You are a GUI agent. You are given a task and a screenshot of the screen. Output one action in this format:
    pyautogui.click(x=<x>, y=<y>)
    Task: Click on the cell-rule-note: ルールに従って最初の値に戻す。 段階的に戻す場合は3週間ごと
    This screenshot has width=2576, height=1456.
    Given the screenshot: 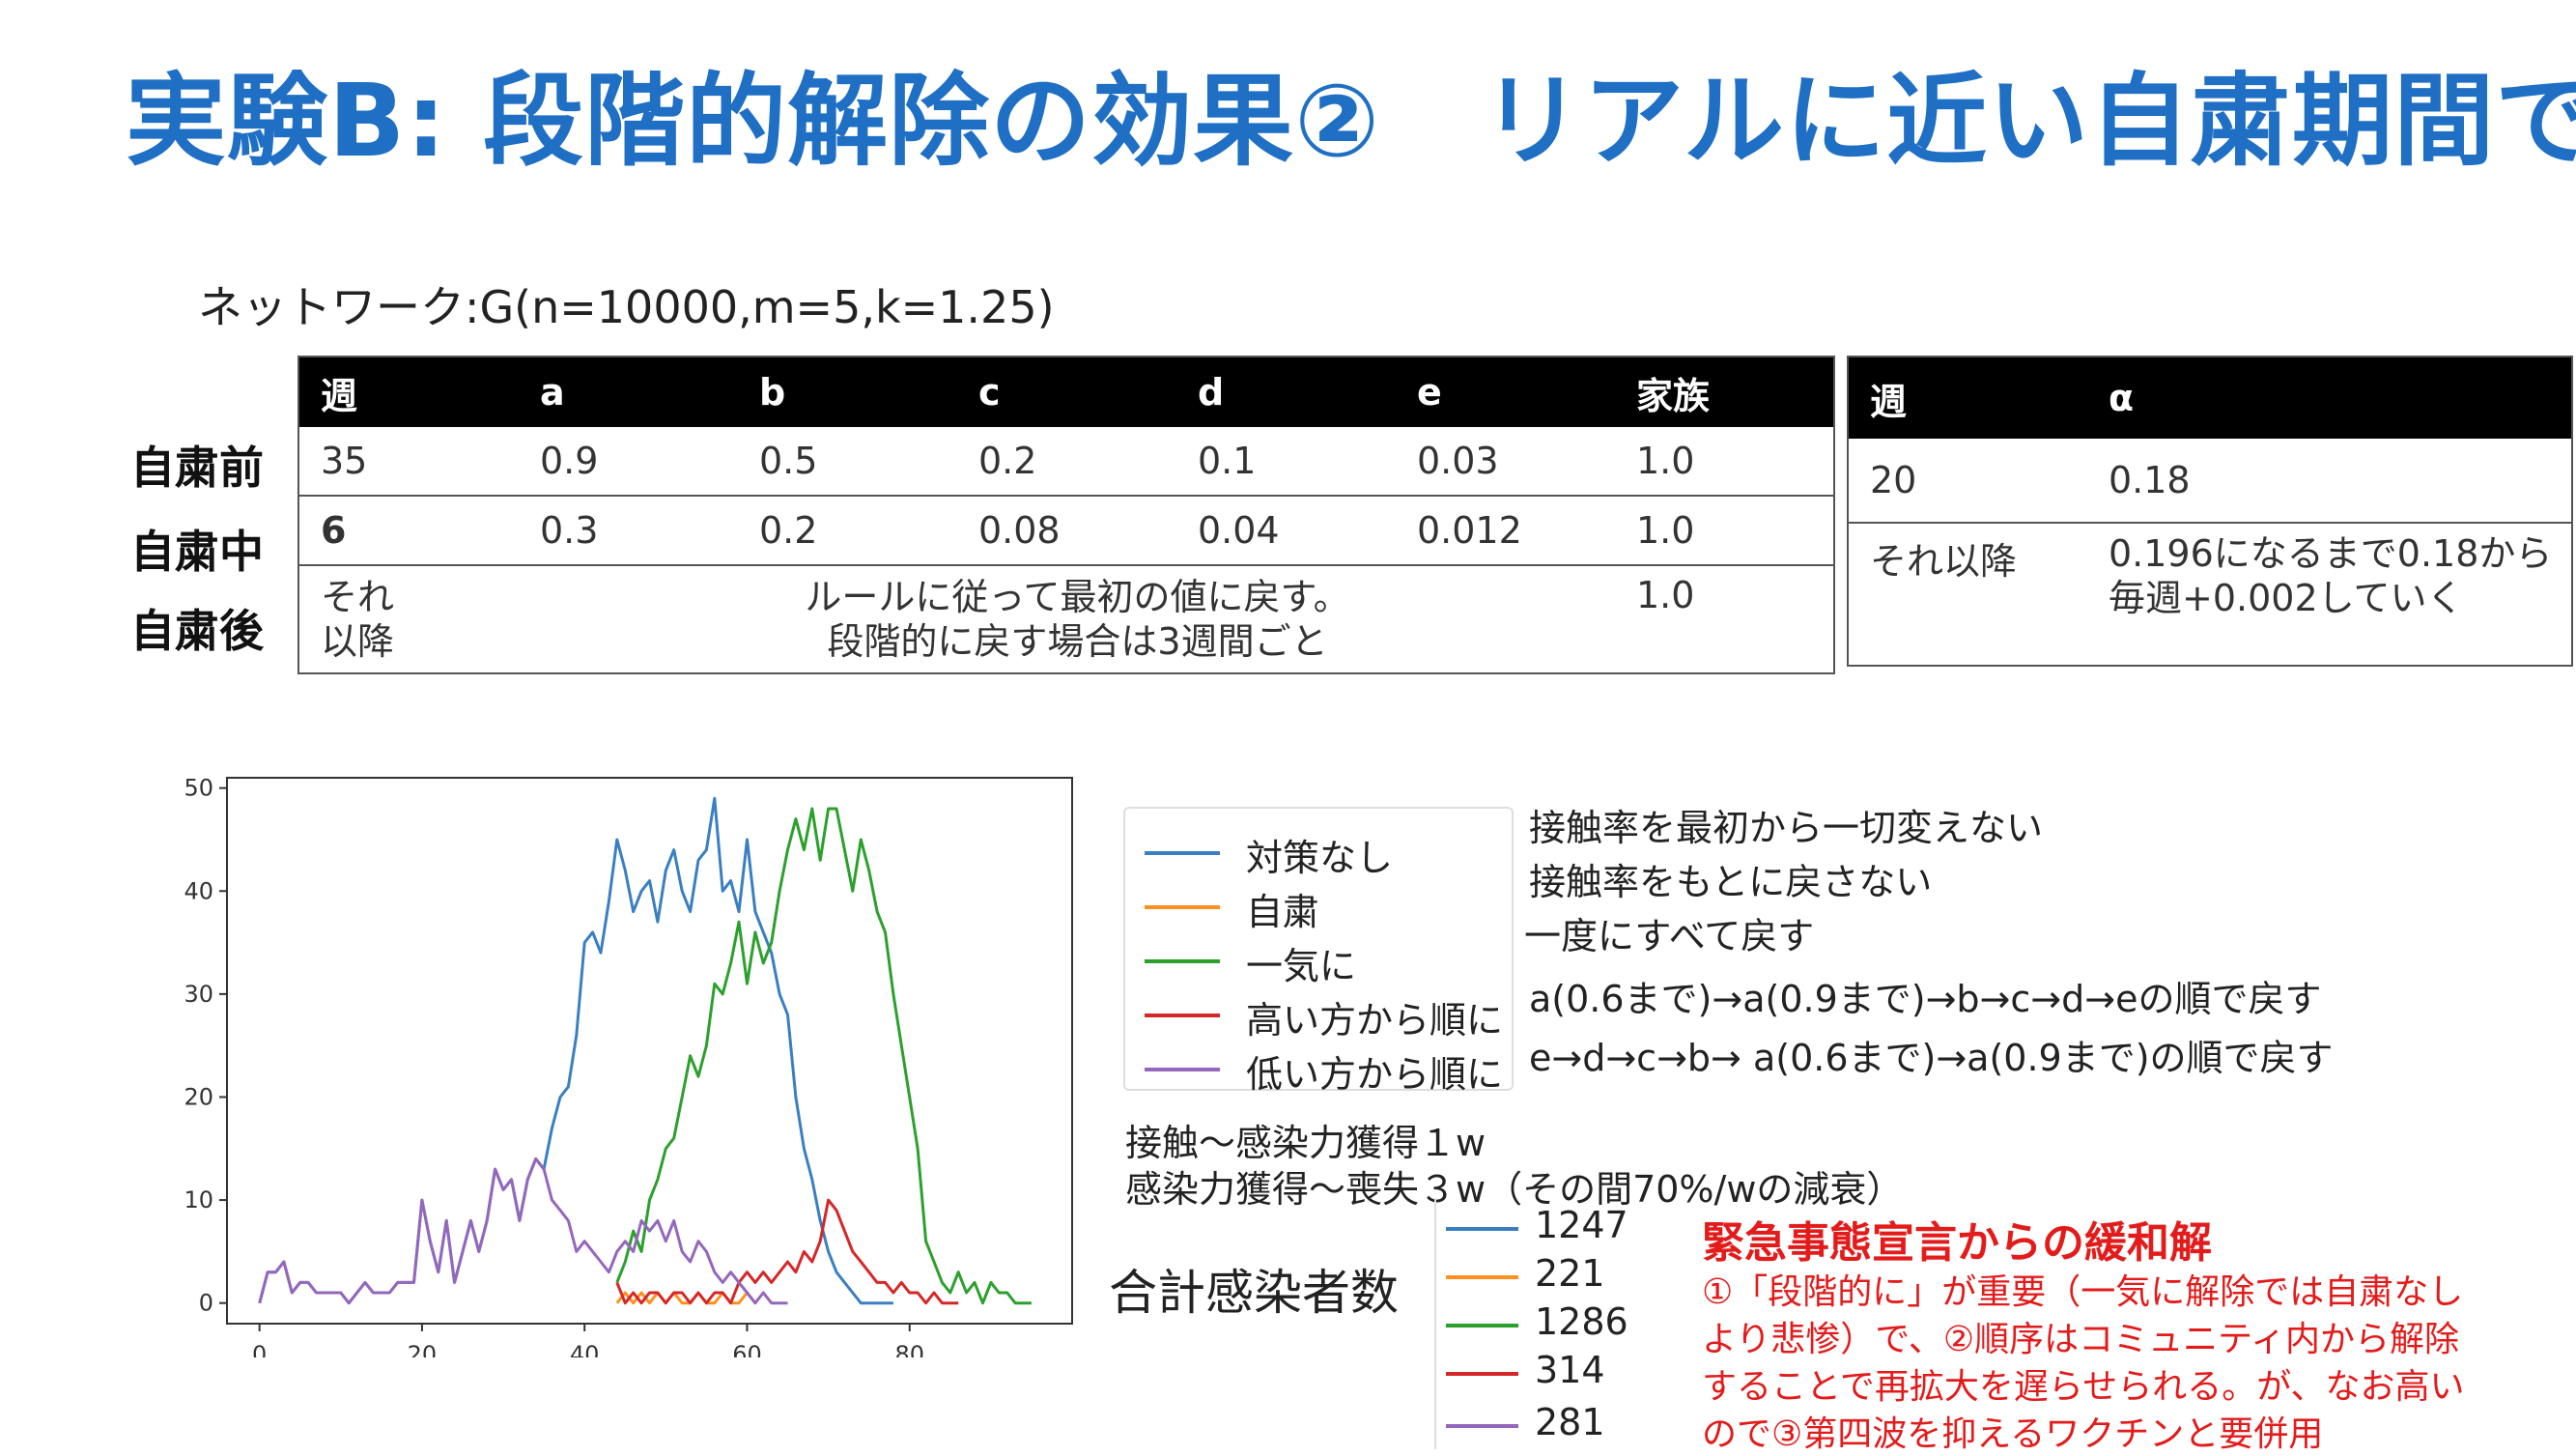 What is the action you would take?
    pyautogui.click(x=1067, y=620)
    